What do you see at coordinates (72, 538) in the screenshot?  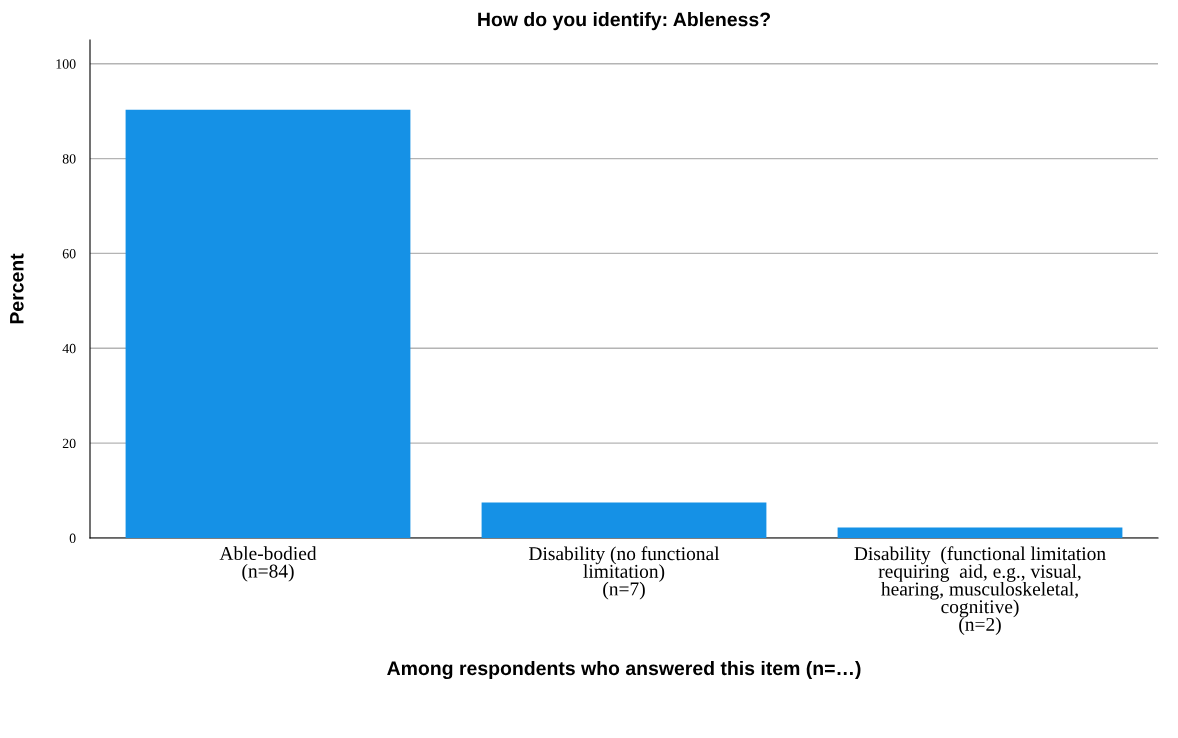 I see `y-tick-label: 0` at bounding box center [72, 538].